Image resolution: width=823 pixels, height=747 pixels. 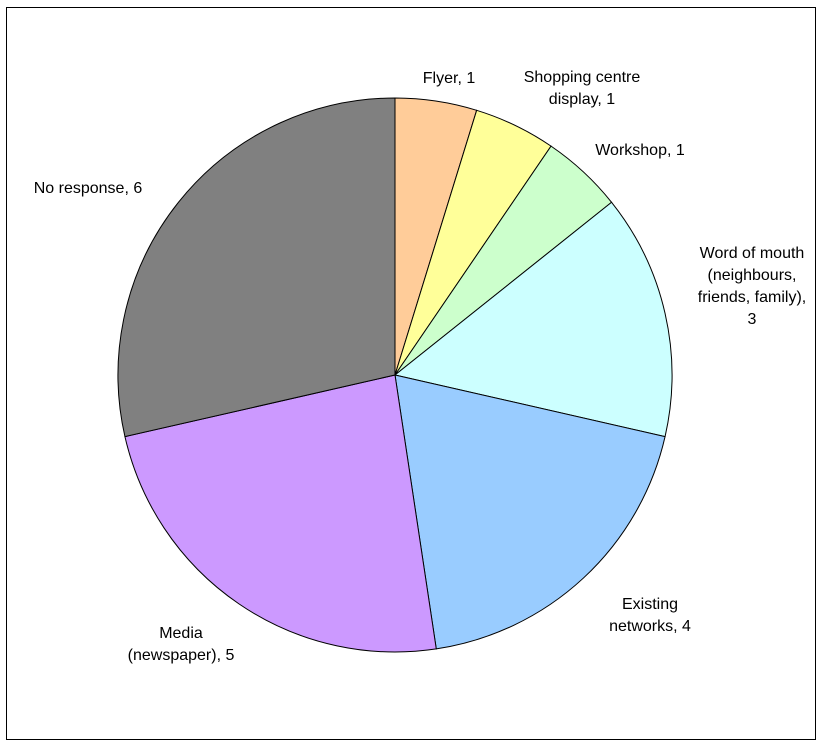 I want to click on slice-label-line: display, 1, so click(x=582, y=99).